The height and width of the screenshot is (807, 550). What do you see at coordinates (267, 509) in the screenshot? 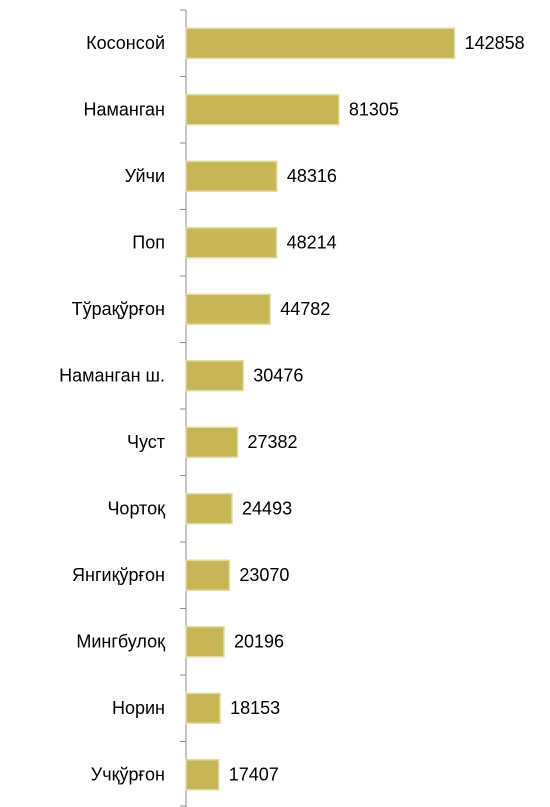
I see `data-label: 24493` at bounding box center [267, 509].